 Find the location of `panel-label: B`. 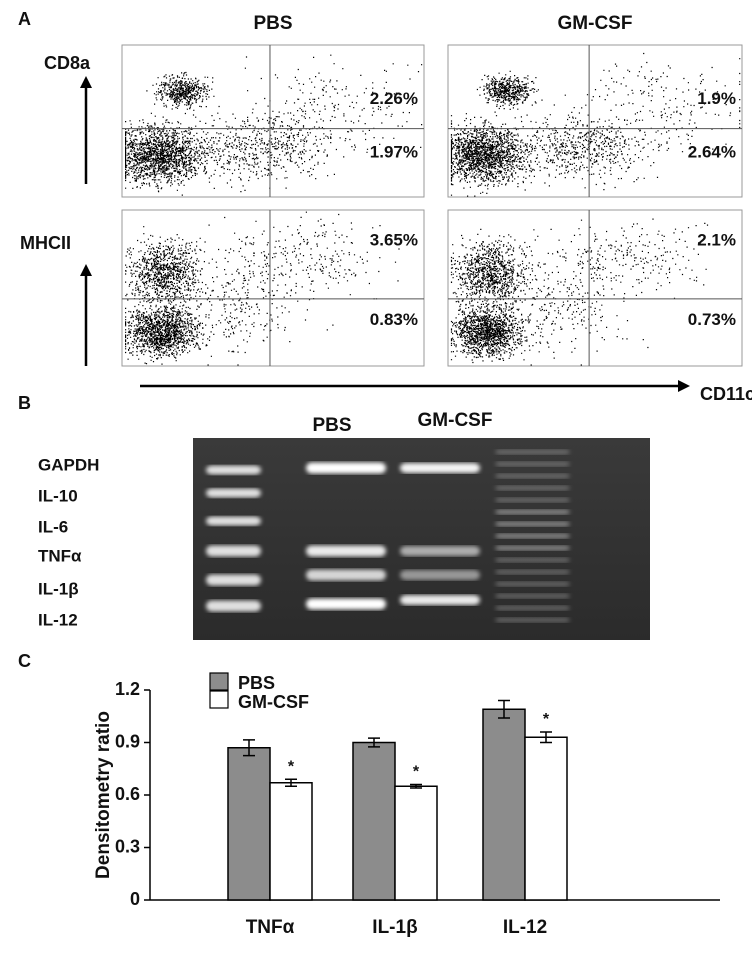

panel-label: B is located at coordinates (24, 403).